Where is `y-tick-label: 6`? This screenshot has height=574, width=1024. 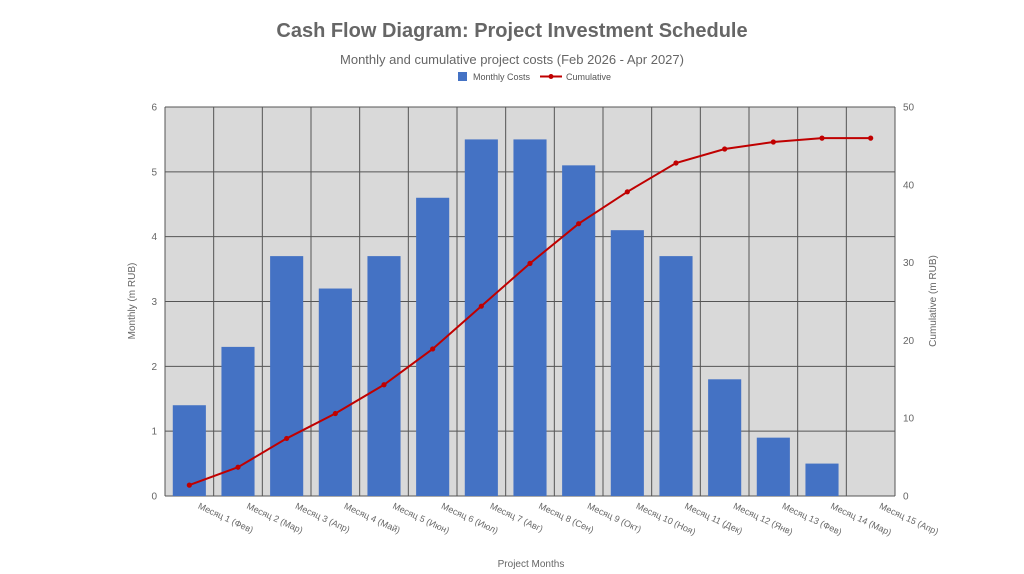 y-tick-label: 6 is located at coordinates (154, 108).